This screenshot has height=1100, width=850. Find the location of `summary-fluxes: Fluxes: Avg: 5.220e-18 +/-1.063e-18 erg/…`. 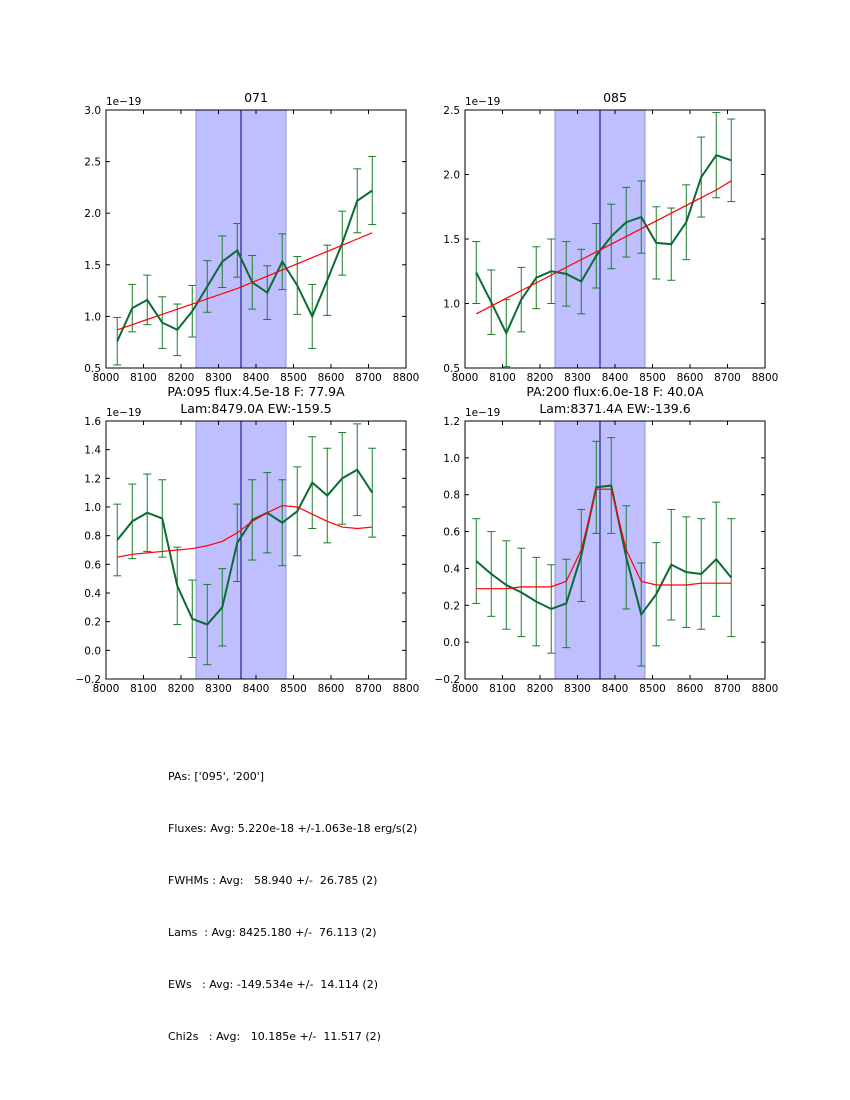

summary-fluxes: Fluxes: Avg: 5.220e-18 +/-1.063e-18 erg/… is located at coordinates (293, 828).